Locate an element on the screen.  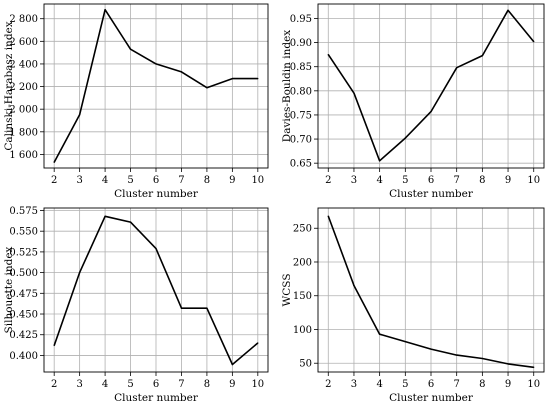
y-tick-label: 250 is located at coordinates (302, 229).